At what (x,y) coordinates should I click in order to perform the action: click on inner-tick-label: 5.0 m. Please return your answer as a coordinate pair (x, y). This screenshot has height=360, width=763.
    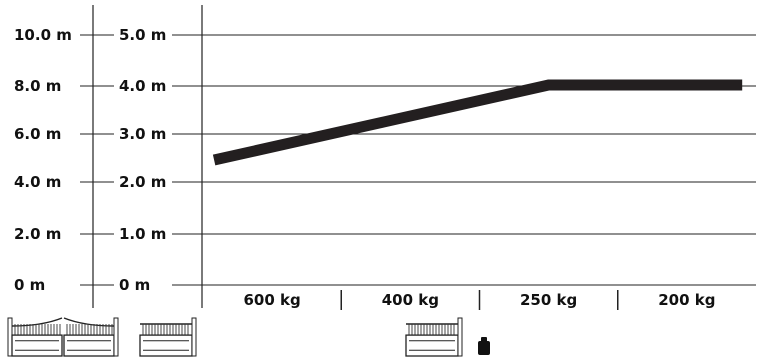
    Looking at the image, I should click on (142, 35).